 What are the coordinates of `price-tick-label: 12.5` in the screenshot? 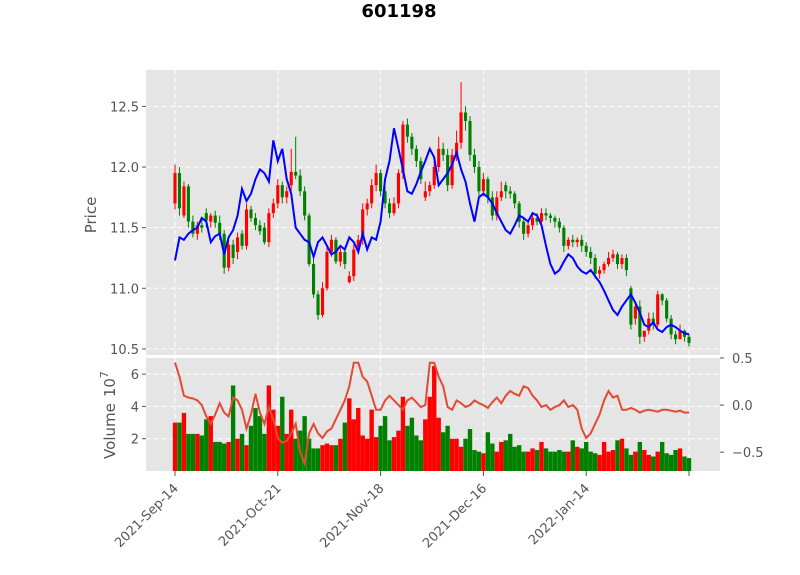 It's located at (124, 107).